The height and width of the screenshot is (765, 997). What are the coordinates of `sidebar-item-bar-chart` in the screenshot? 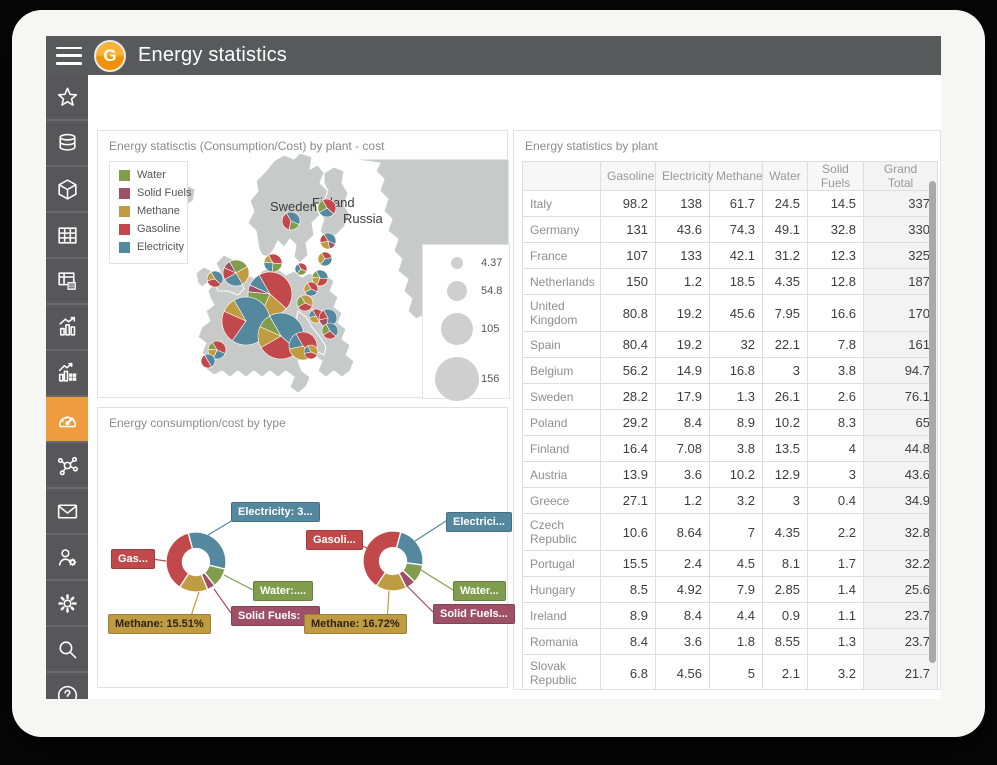 It's located at (67, 327).